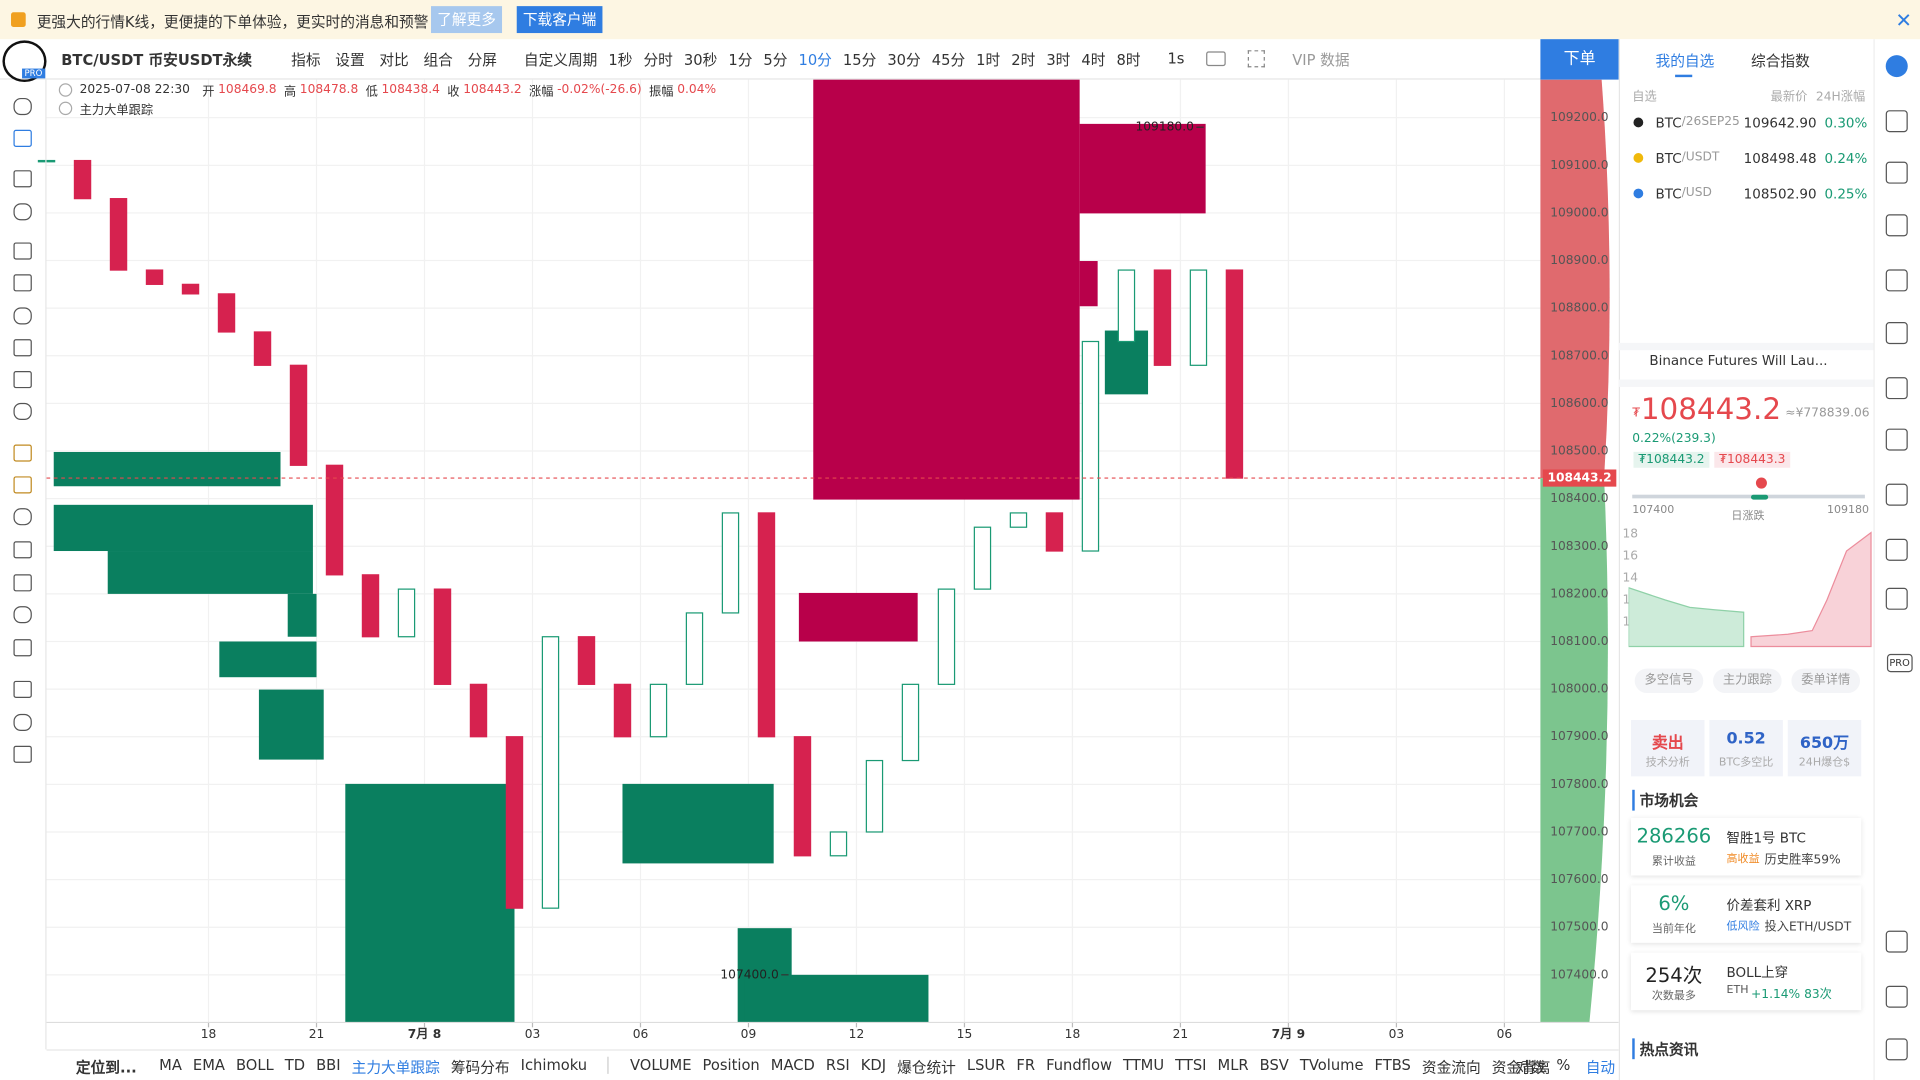 The height and width of the screenshot is (1080, 1920). I want to click on indicator-button: 筹码分布, so click(480, 1068).